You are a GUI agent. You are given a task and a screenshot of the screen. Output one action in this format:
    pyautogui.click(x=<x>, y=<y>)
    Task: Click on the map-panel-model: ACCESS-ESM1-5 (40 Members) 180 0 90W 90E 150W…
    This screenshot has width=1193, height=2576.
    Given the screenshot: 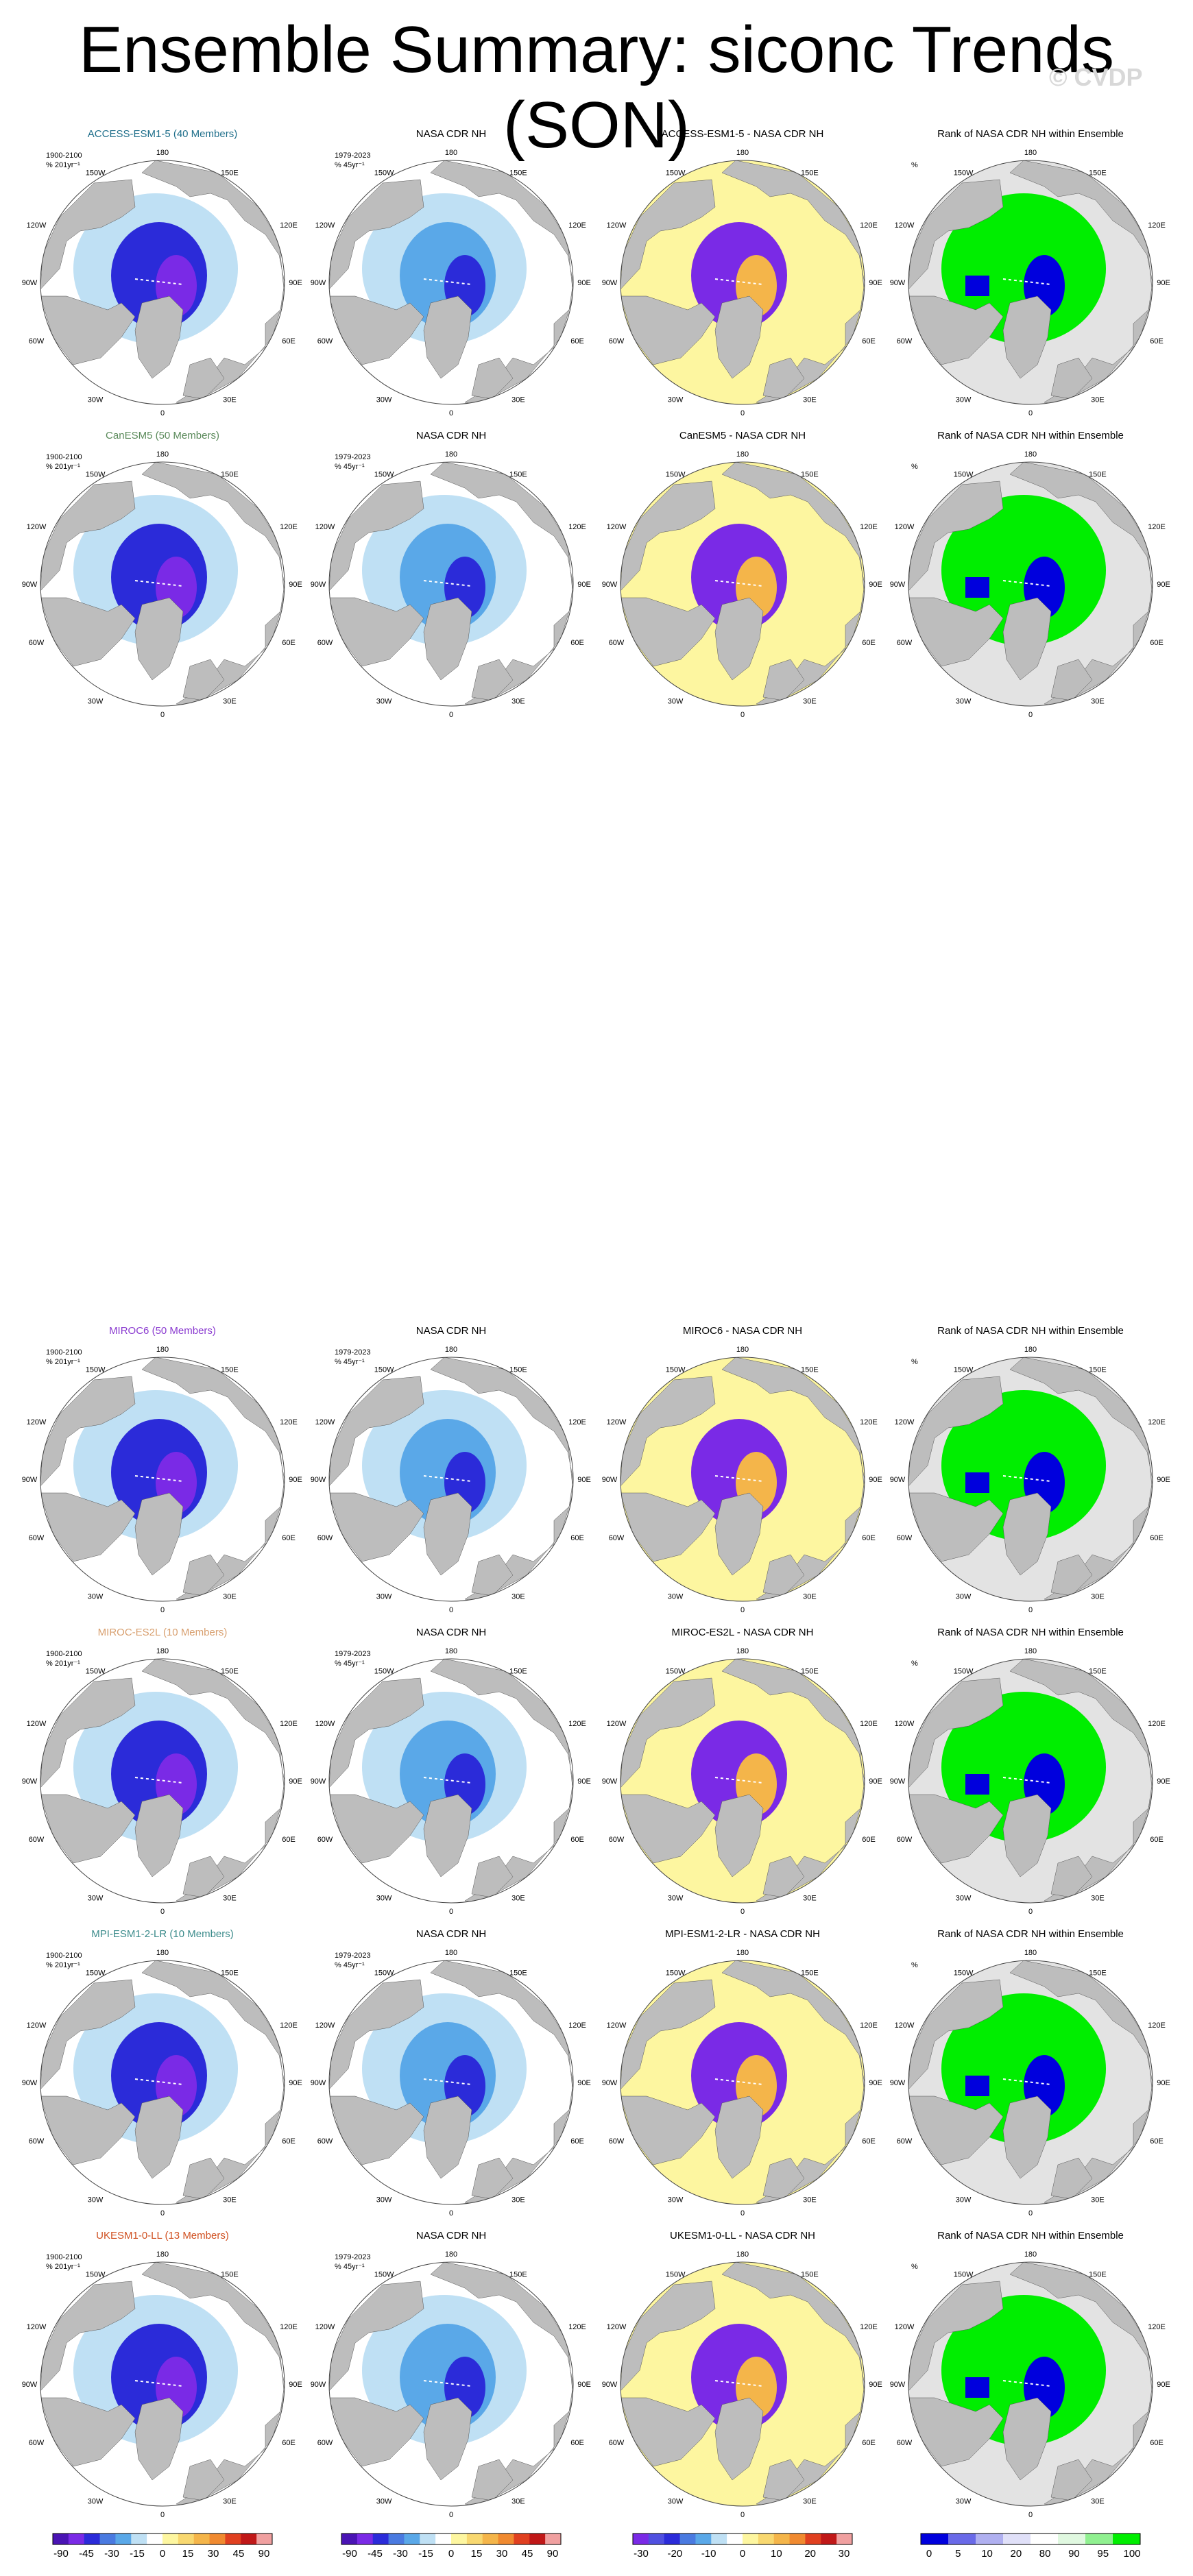 What is the action you would take?
    pyautogui.click(x=162, y=272)
    